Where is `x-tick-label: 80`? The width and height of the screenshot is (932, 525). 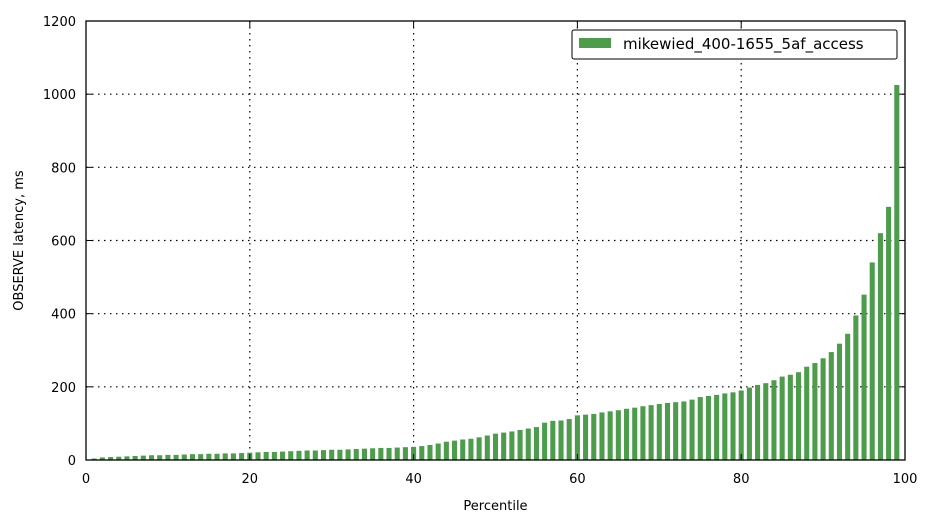
x-tick-label: 80 is located at coordinates (741, 479).